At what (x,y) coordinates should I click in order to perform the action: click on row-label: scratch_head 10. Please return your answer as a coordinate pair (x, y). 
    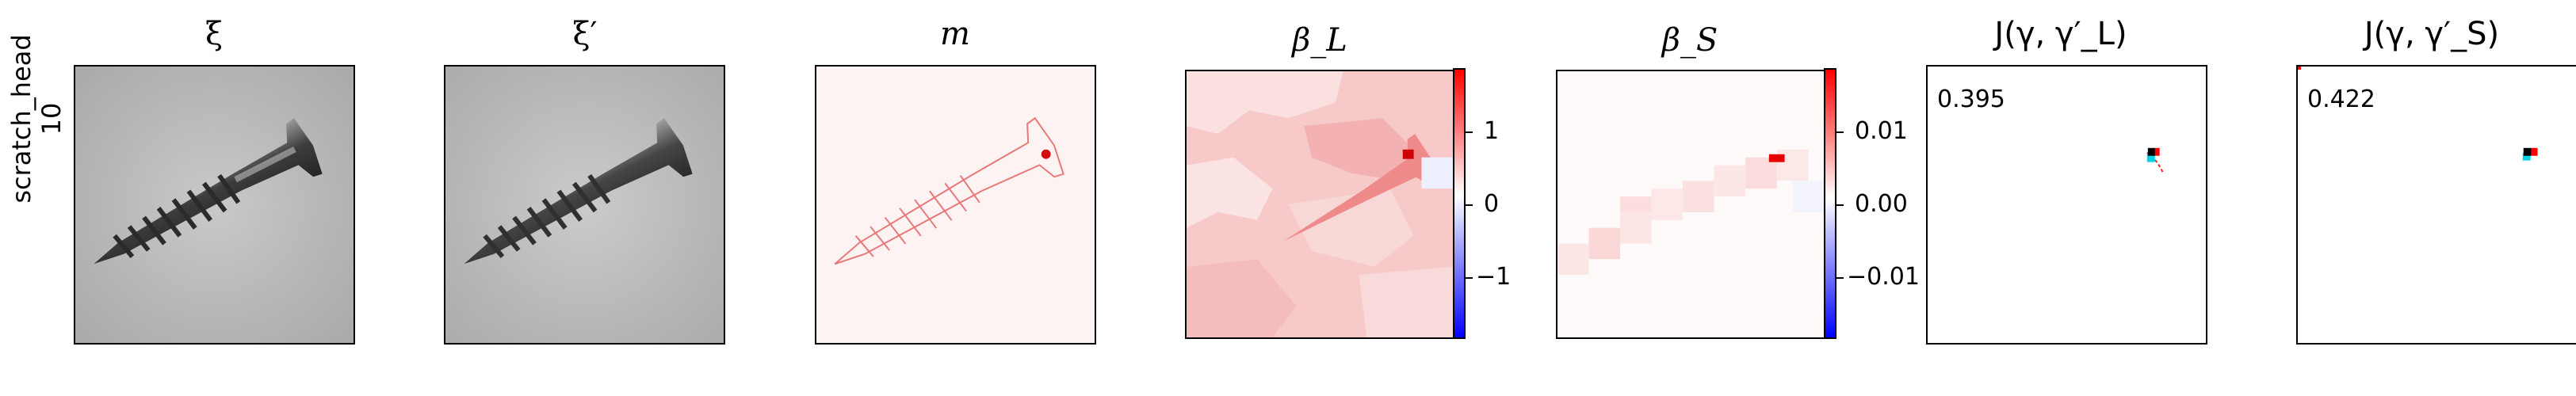
    Looking at the image, I should click on (36, 119).